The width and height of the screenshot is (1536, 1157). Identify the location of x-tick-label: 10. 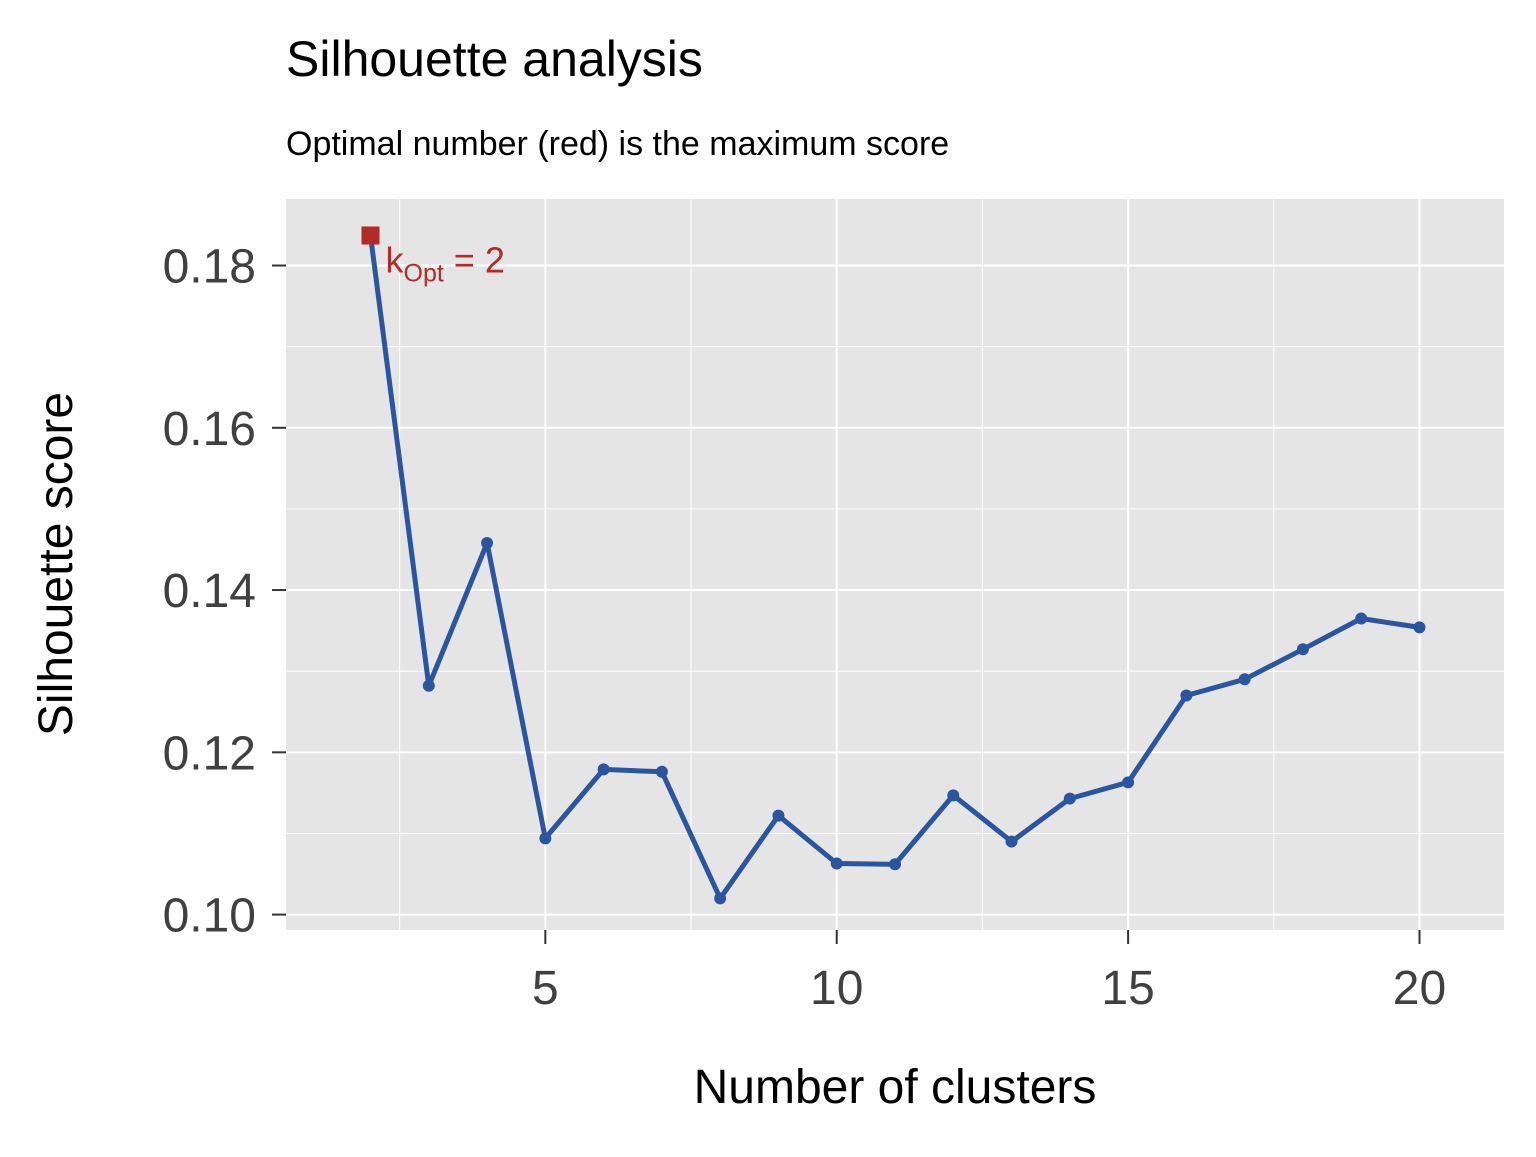
(836, 988).